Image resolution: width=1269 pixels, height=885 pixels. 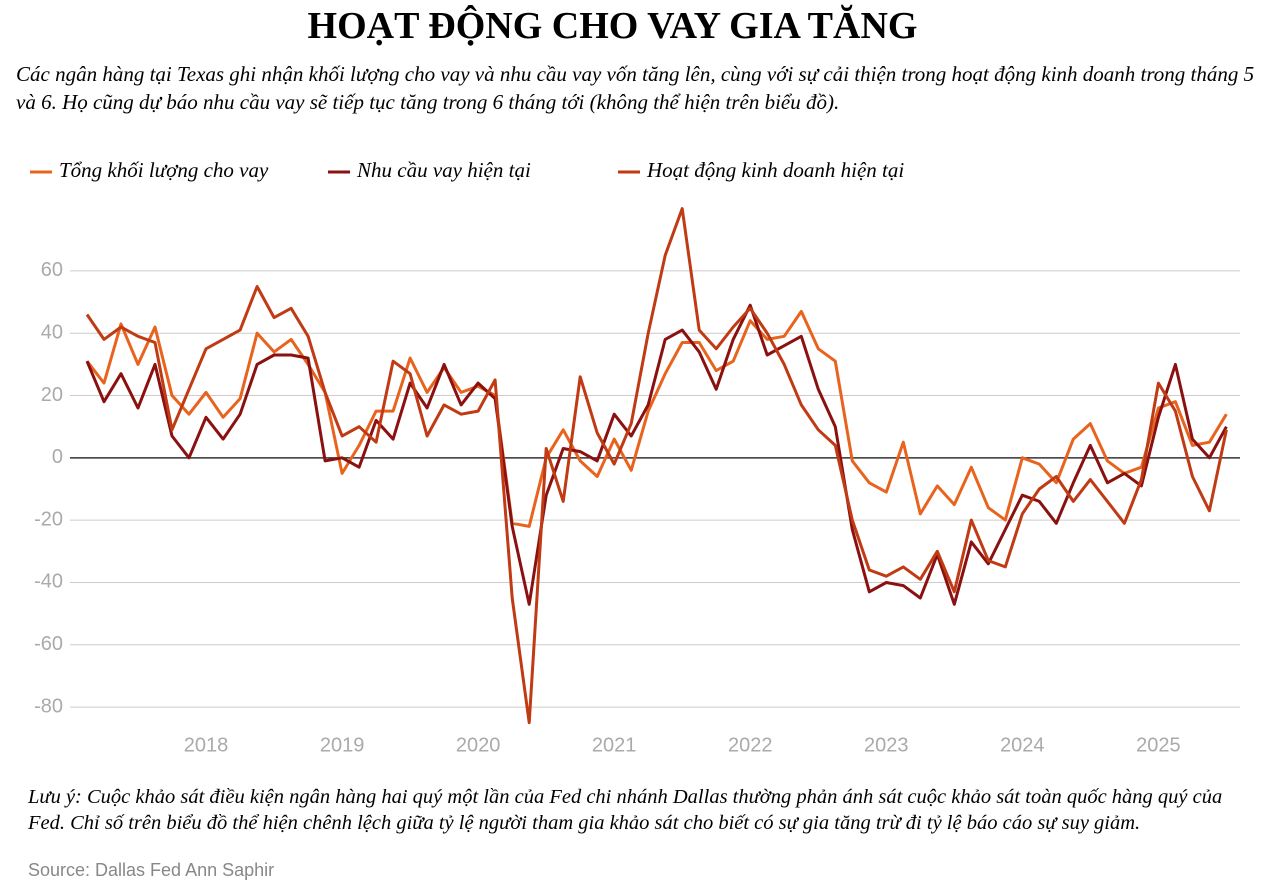 What do you see at coordinates (48, 582) in the screenshot?
I see `y-tick-label: -40` at bounding box center [48, 582].